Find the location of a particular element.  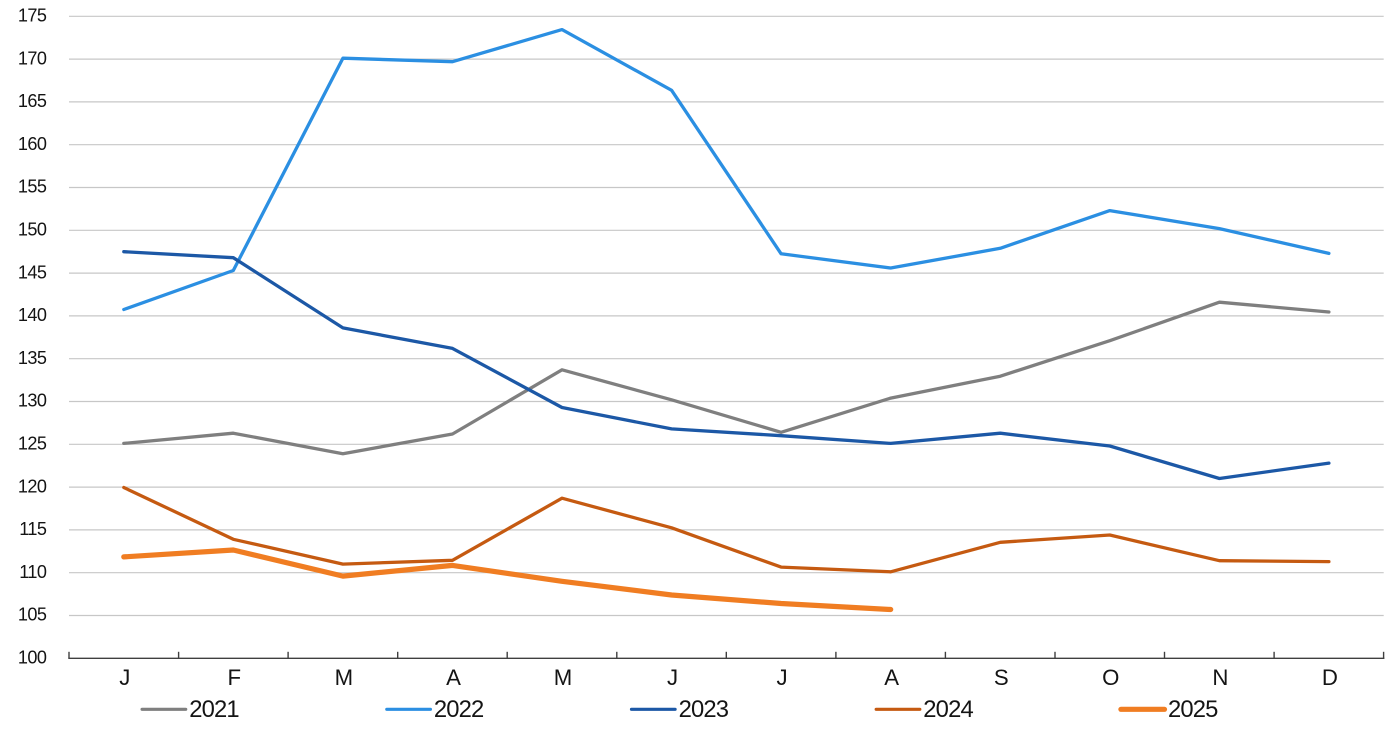

svg-text: 150 is located at coordinates (32, 230).